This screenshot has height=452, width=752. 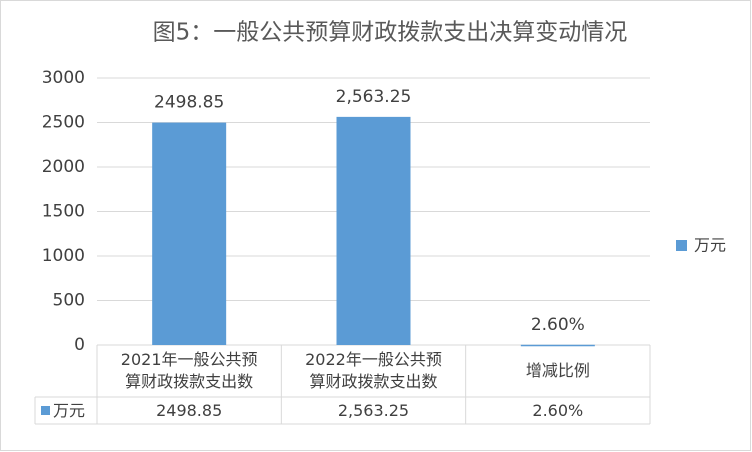 What do you see at coordinates (63, 123) in the screenshot?
I see `y-tick-label: 2500` at bounding box center [63, 123].